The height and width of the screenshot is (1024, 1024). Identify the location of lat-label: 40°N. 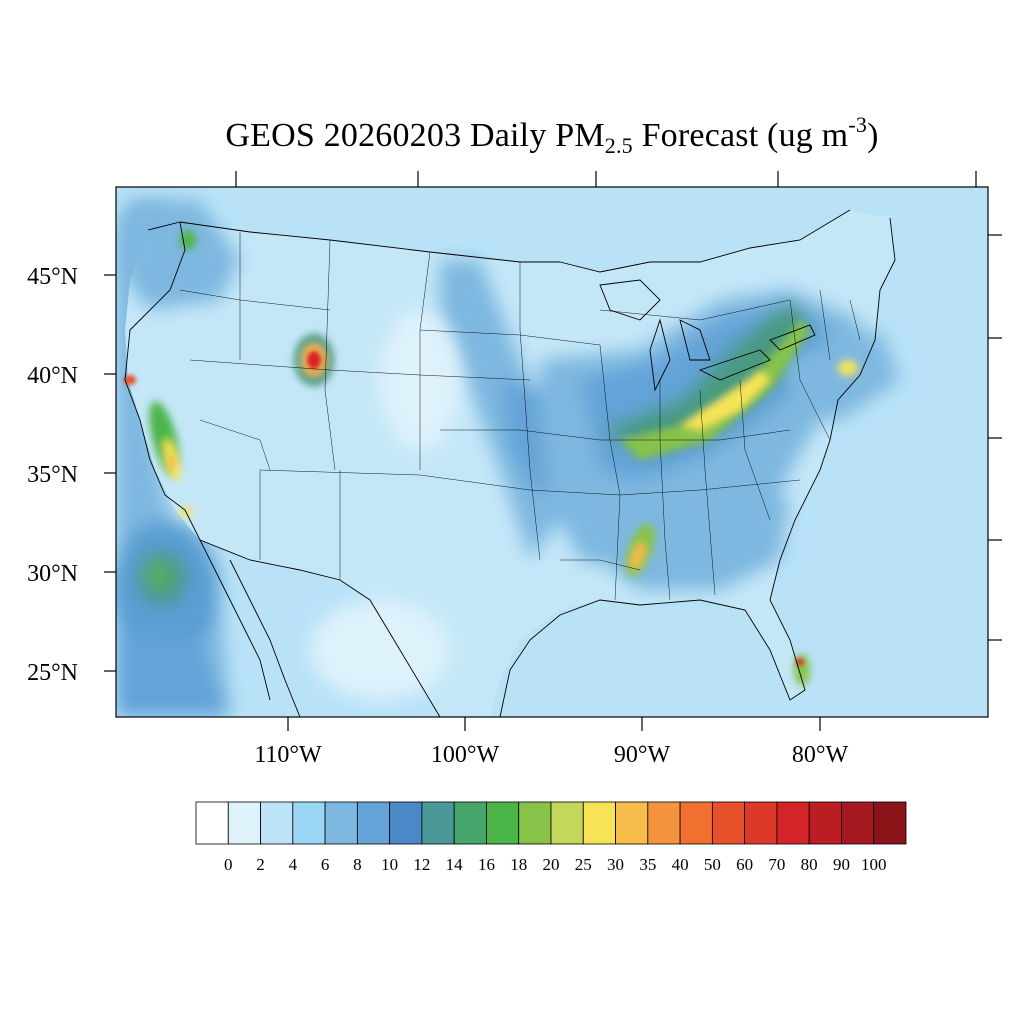
(52, 376).